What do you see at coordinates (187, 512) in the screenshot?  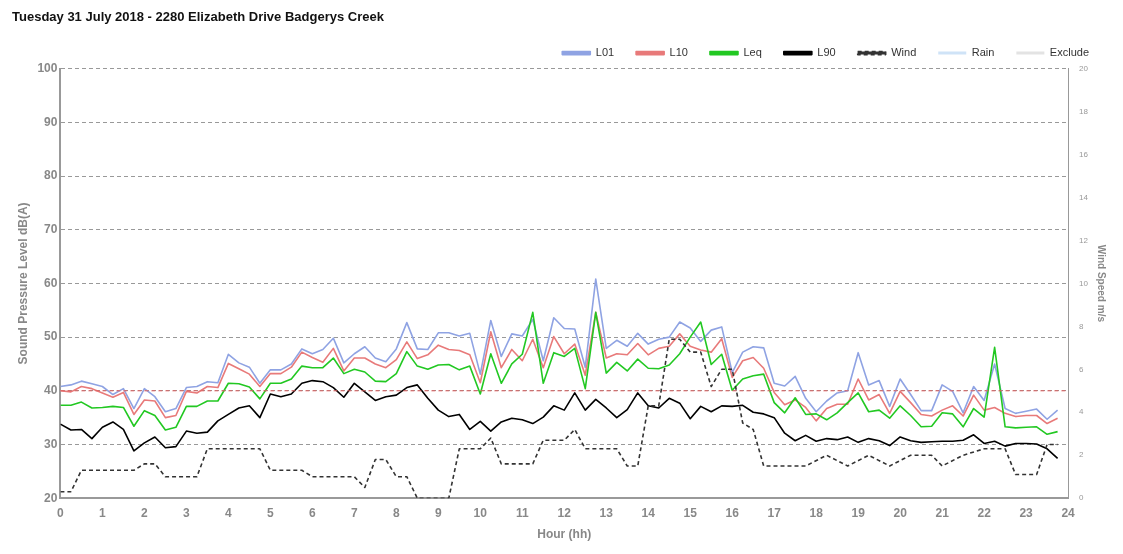 I see `x-tick-label: 3` at bounding box center [187, 512].